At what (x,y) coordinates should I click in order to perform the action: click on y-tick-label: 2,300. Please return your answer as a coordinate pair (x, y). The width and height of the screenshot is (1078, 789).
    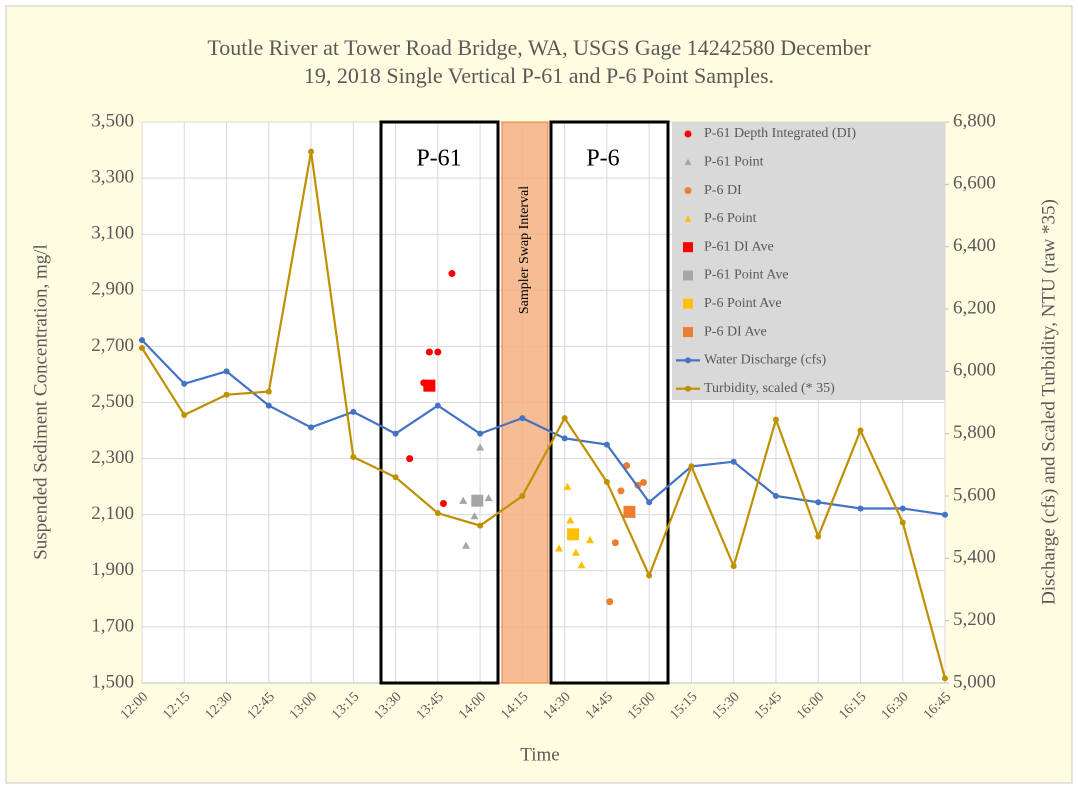
    Looking at the image, I should click on (112, 457).